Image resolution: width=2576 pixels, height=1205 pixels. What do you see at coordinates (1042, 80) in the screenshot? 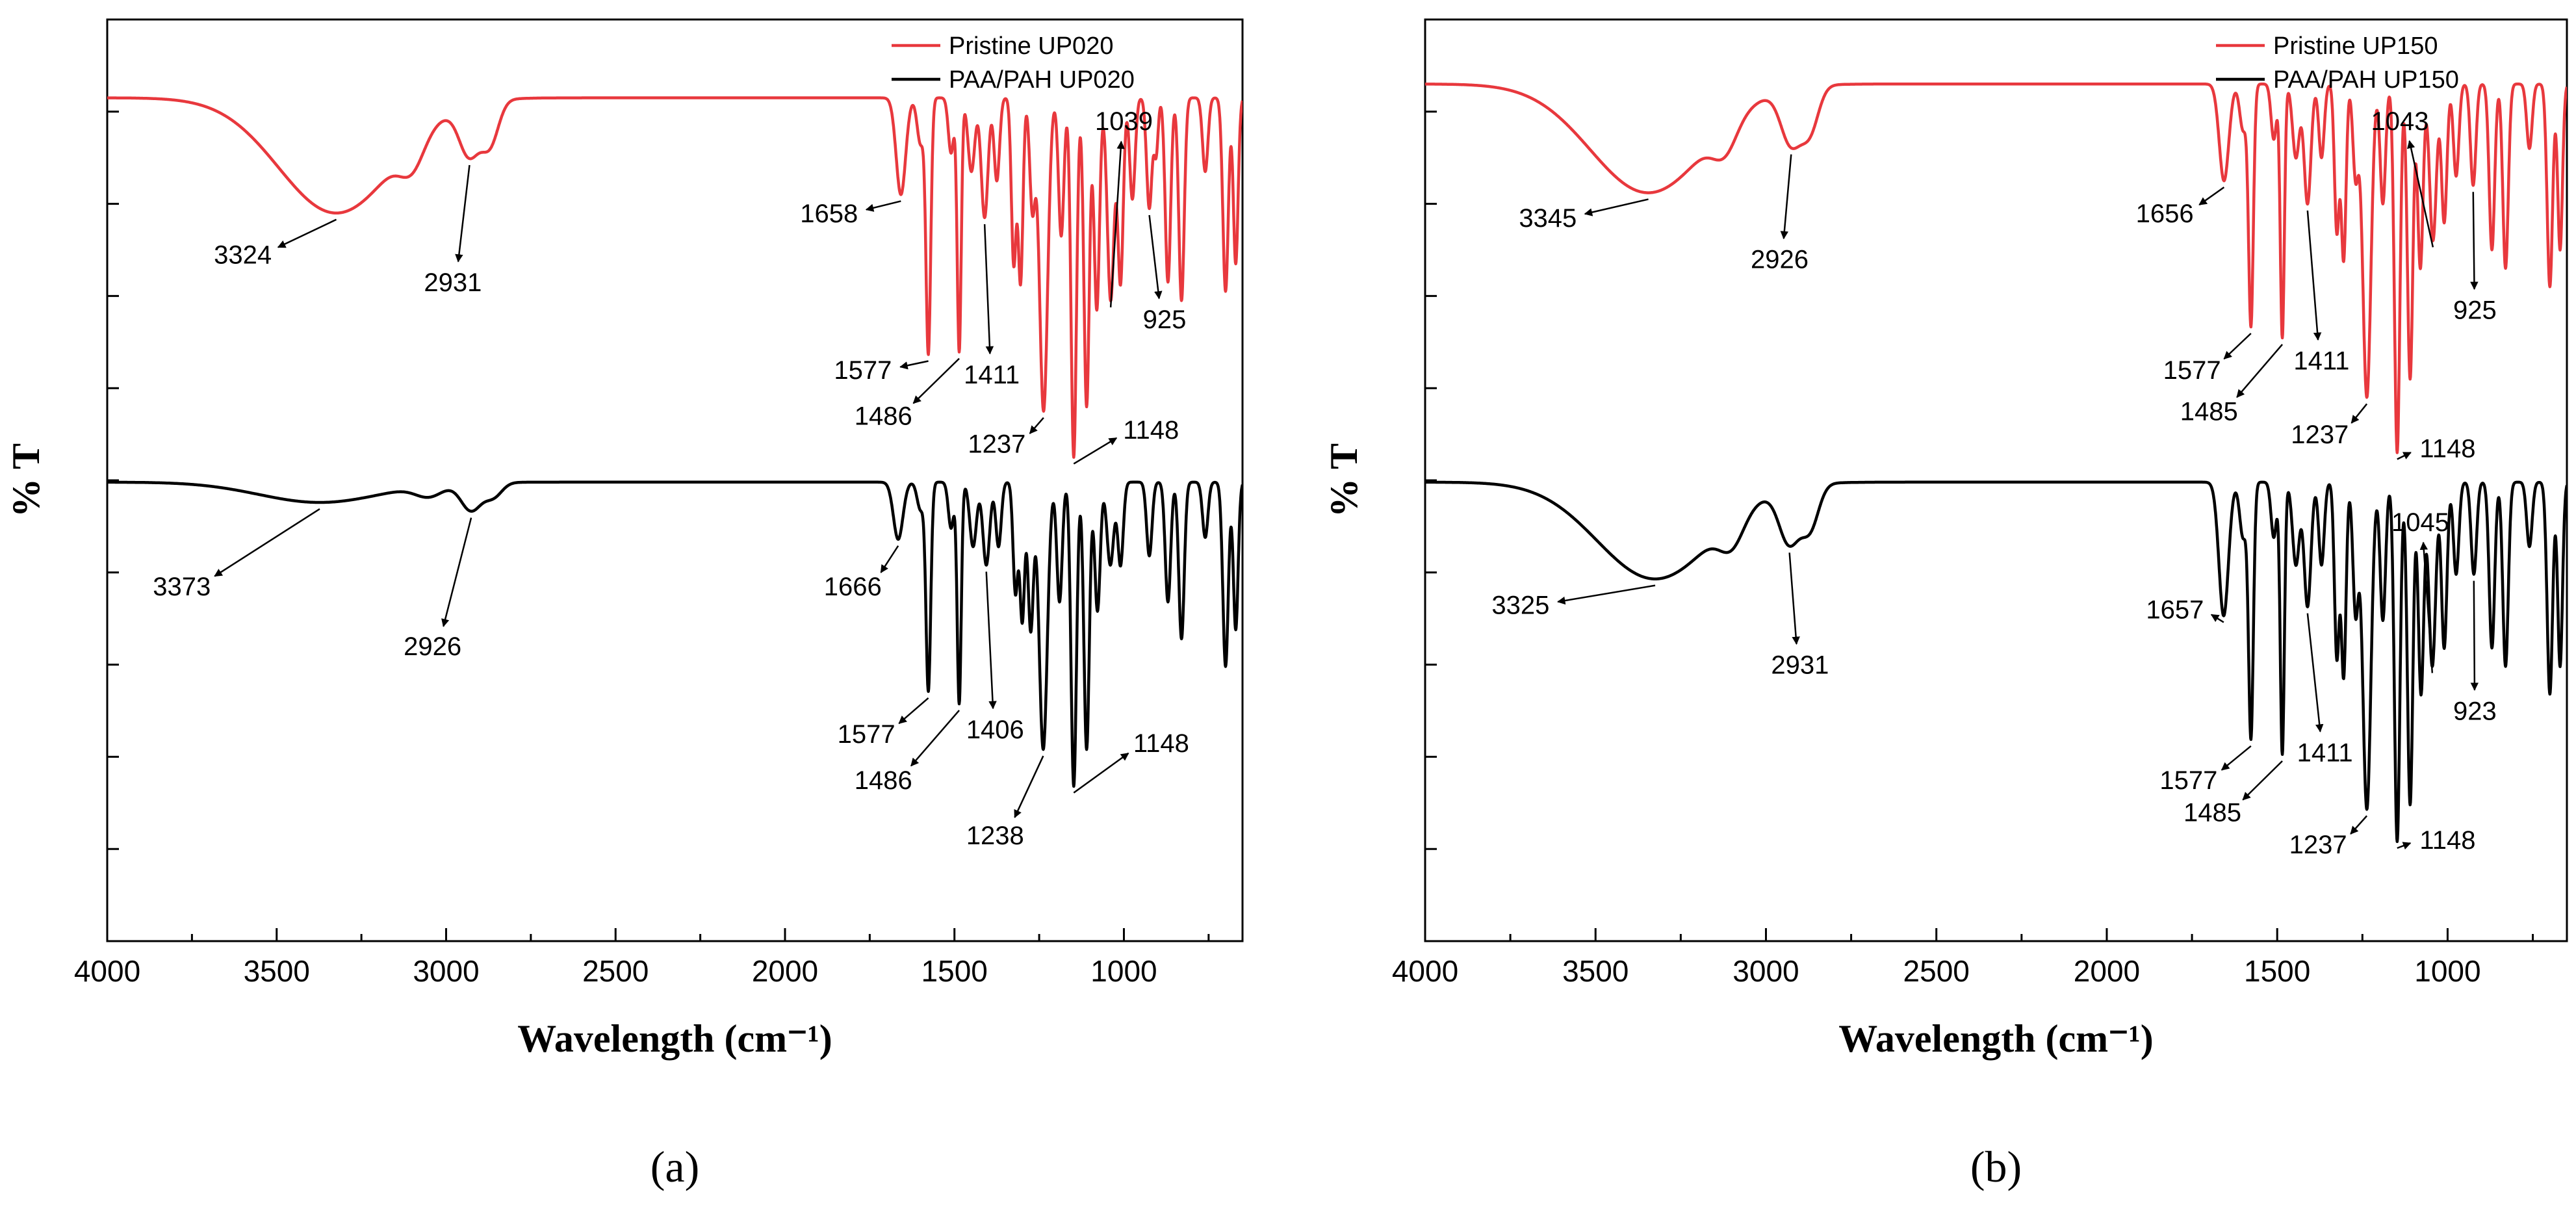
I see `legend-label: PAA/PAH UP020` at bounding box center [1042, 80].